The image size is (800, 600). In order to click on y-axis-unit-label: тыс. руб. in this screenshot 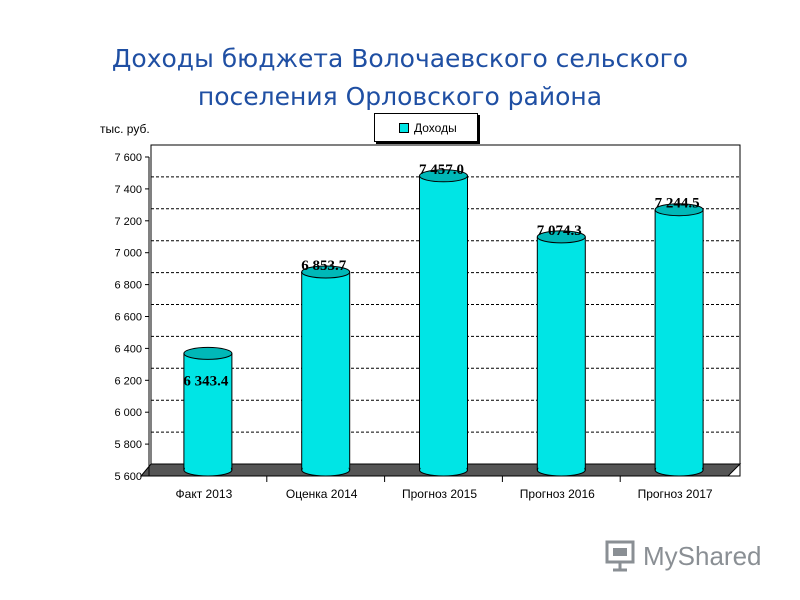, I will do `click(125, 129)`.